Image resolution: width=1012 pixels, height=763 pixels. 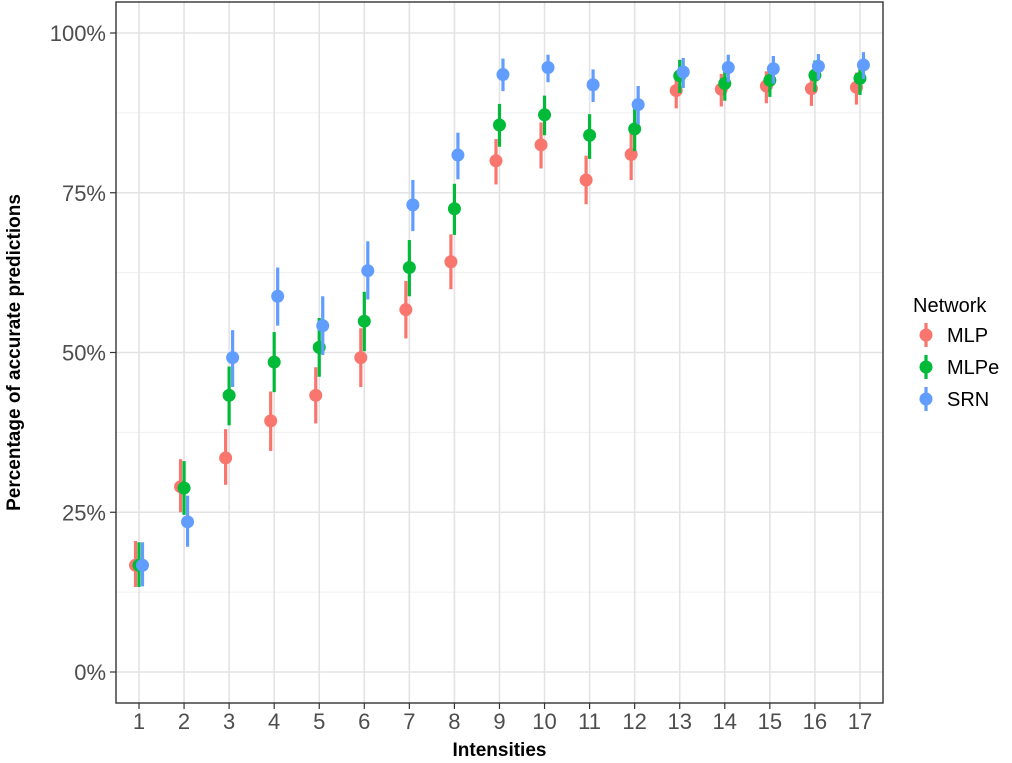 What do you see at coordinates (634, 721) in the screenshot?
I see `x-tick-label: 12` at bounding box center [634, 721].